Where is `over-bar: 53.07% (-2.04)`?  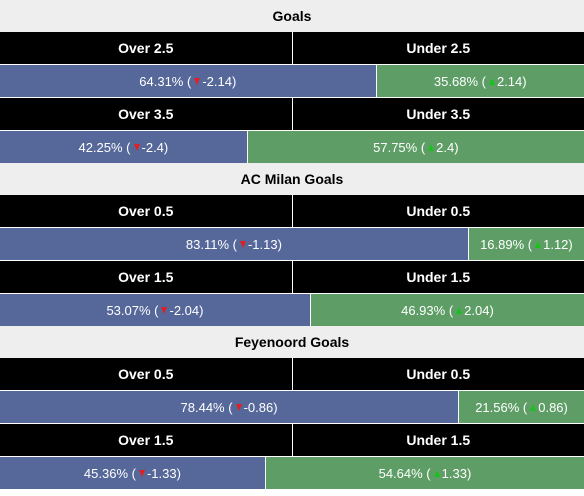
over-bar: 53.07% (-2.04) is located at coordinates (155, 310).